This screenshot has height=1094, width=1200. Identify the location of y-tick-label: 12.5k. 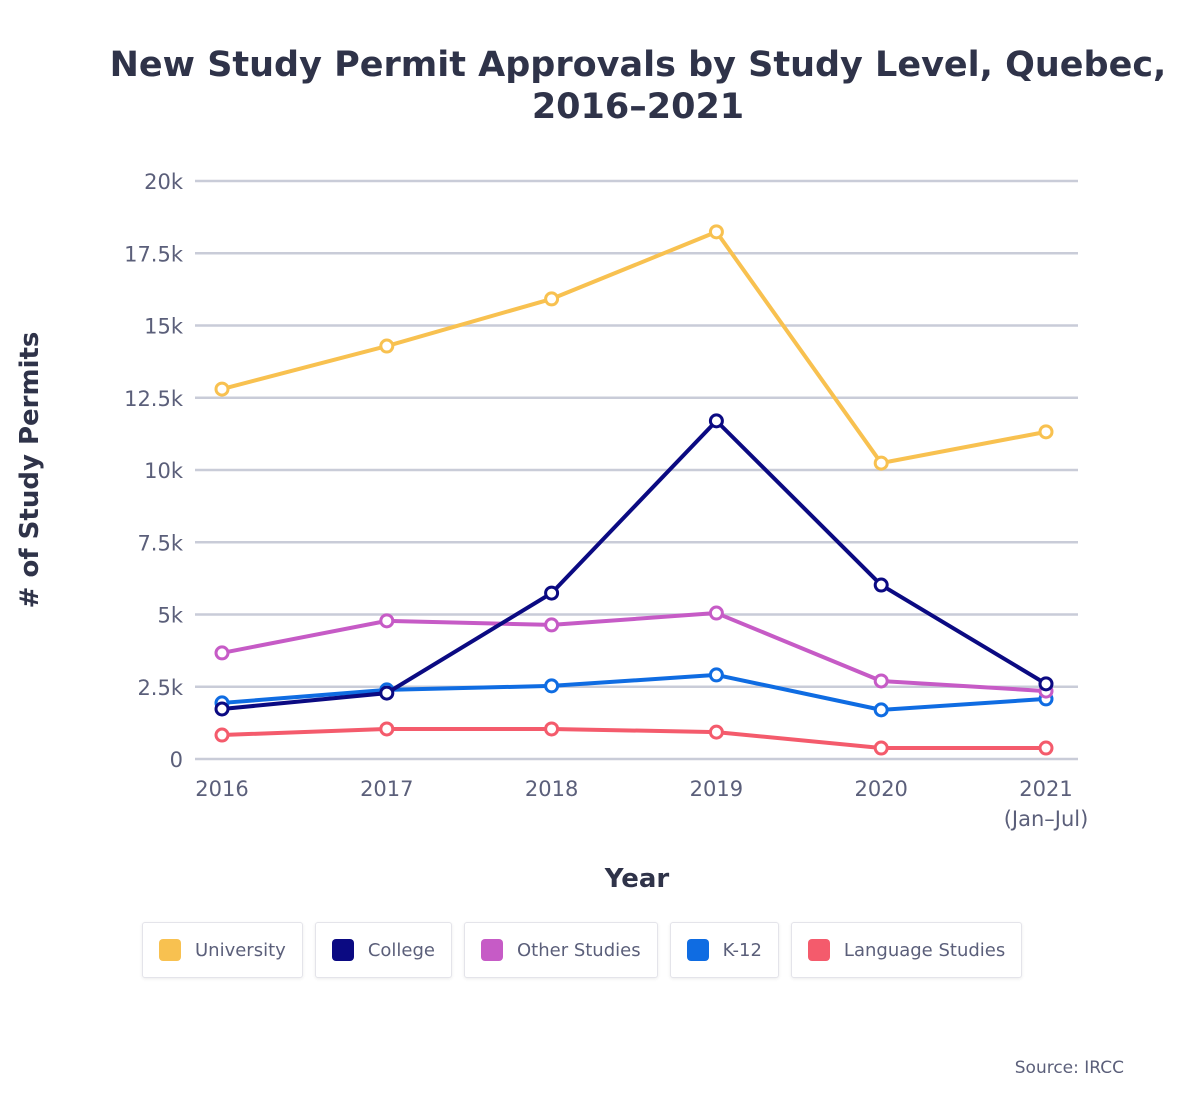
(154, 399).